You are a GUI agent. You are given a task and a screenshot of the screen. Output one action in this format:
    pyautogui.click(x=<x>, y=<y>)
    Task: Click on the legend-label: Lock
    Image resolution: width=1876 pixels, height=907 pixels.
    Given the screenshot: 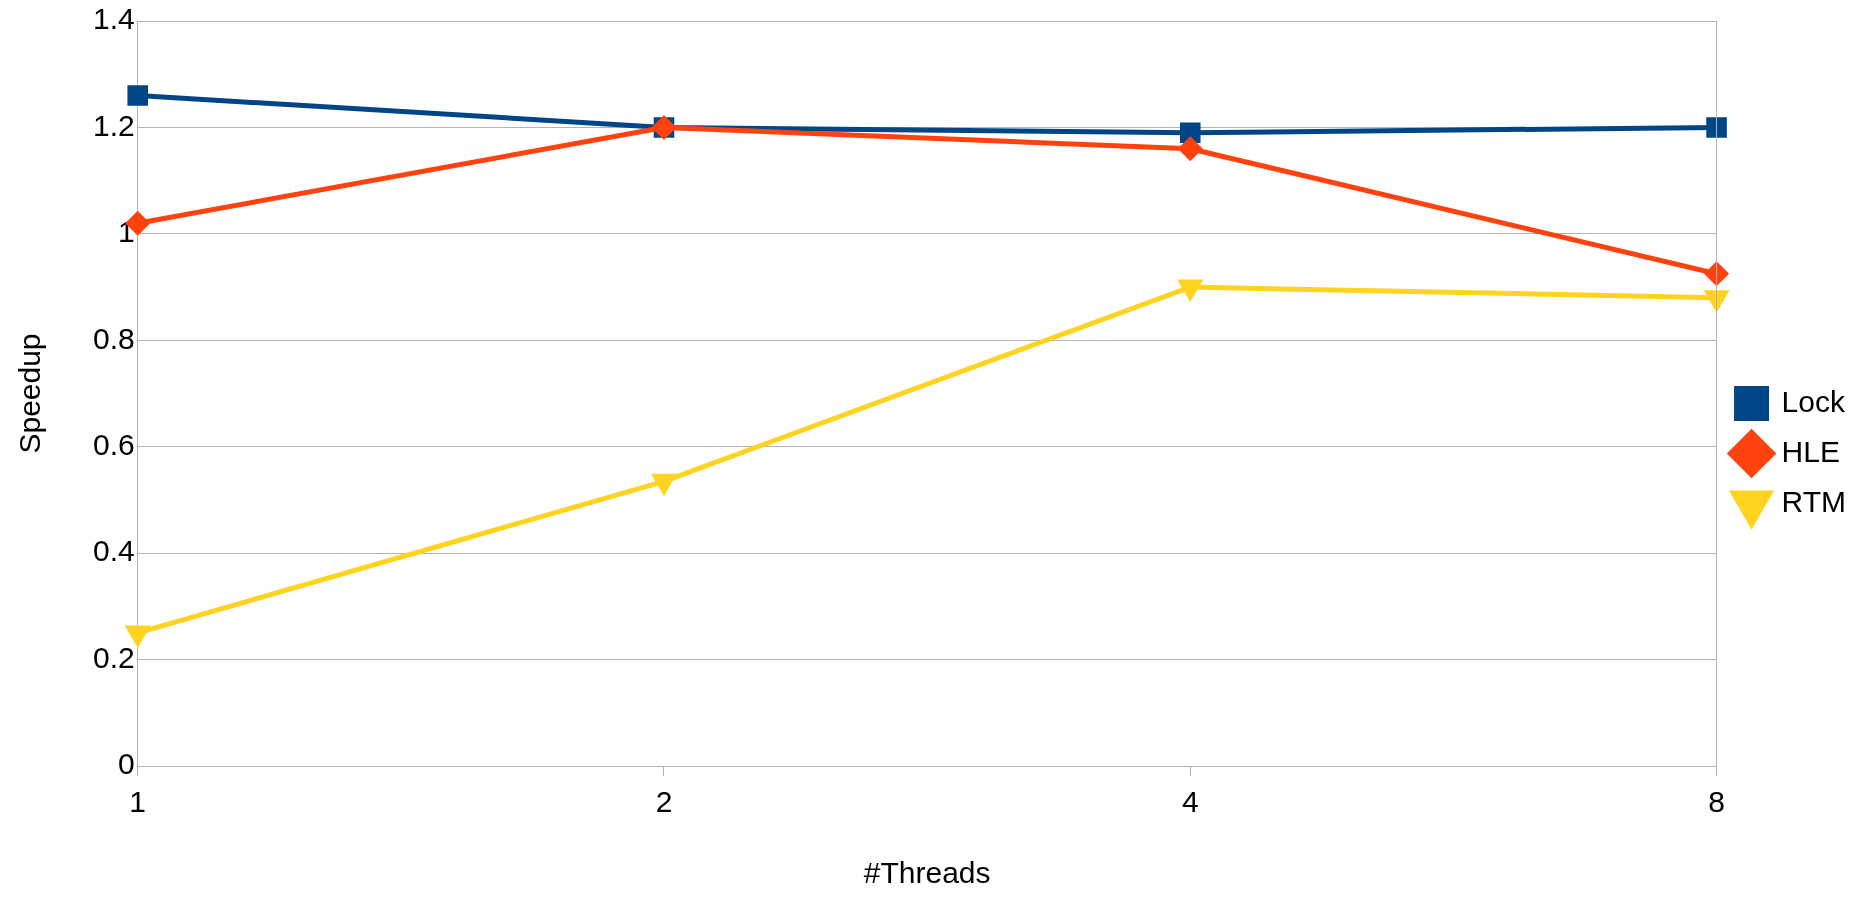 What is the action you would take?
    pyautogui.click(x=1813, y=401)
    